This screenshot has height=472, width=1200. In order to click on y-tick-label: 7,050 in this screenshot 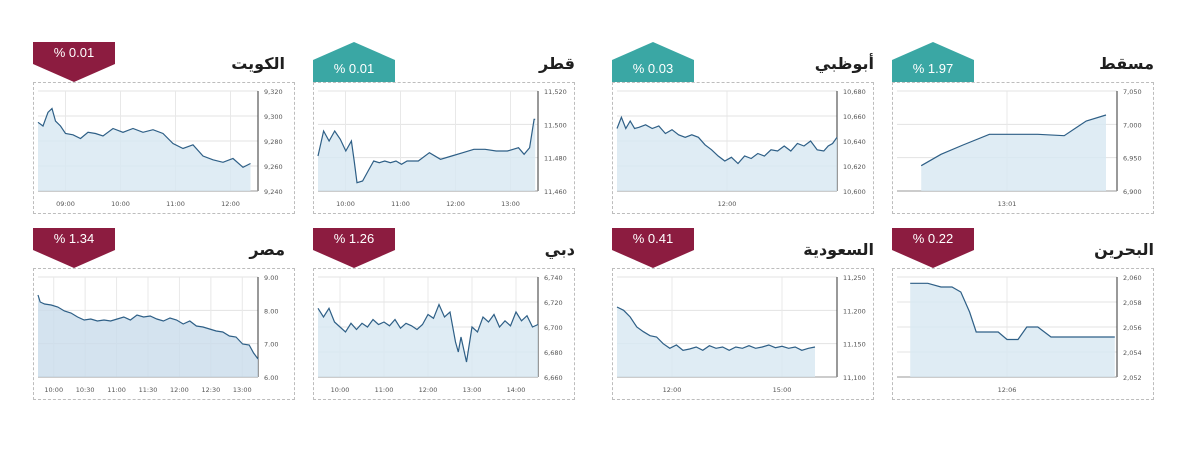, I will do `click(1132, 92)`.